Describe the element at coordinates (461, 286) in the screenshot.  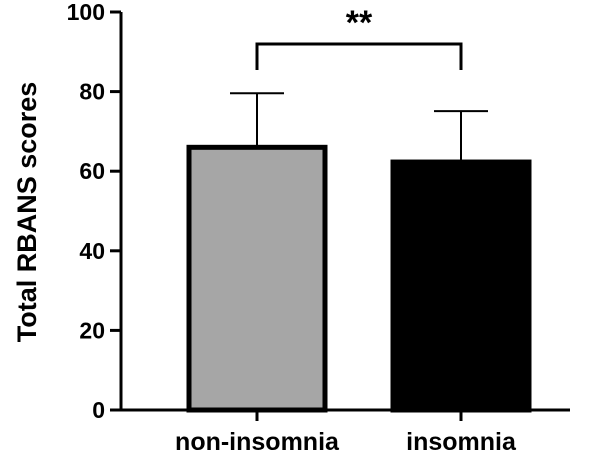
I see `bar-insomnia` at that location.